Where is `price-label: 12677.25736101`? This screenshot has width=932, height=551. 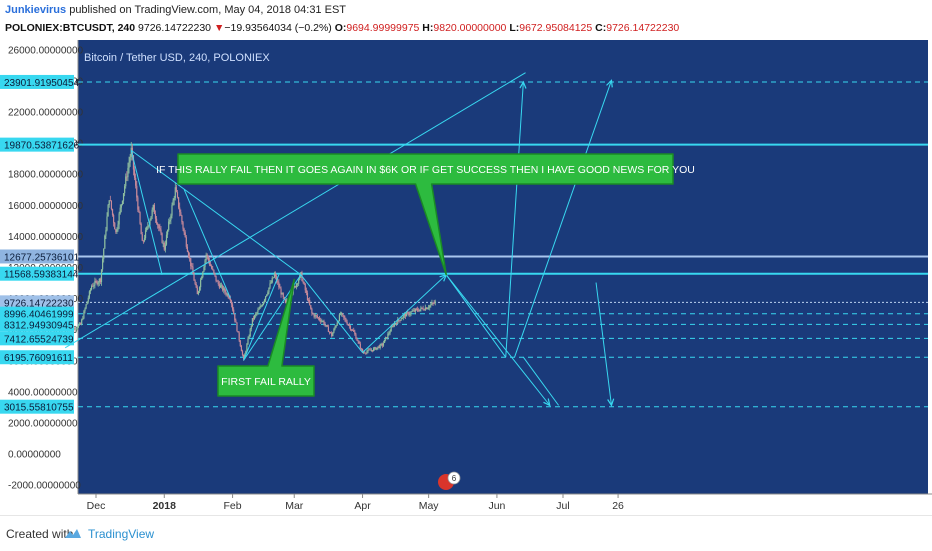 price-label: 12677.25736101 is located at coordinates (40, 256).